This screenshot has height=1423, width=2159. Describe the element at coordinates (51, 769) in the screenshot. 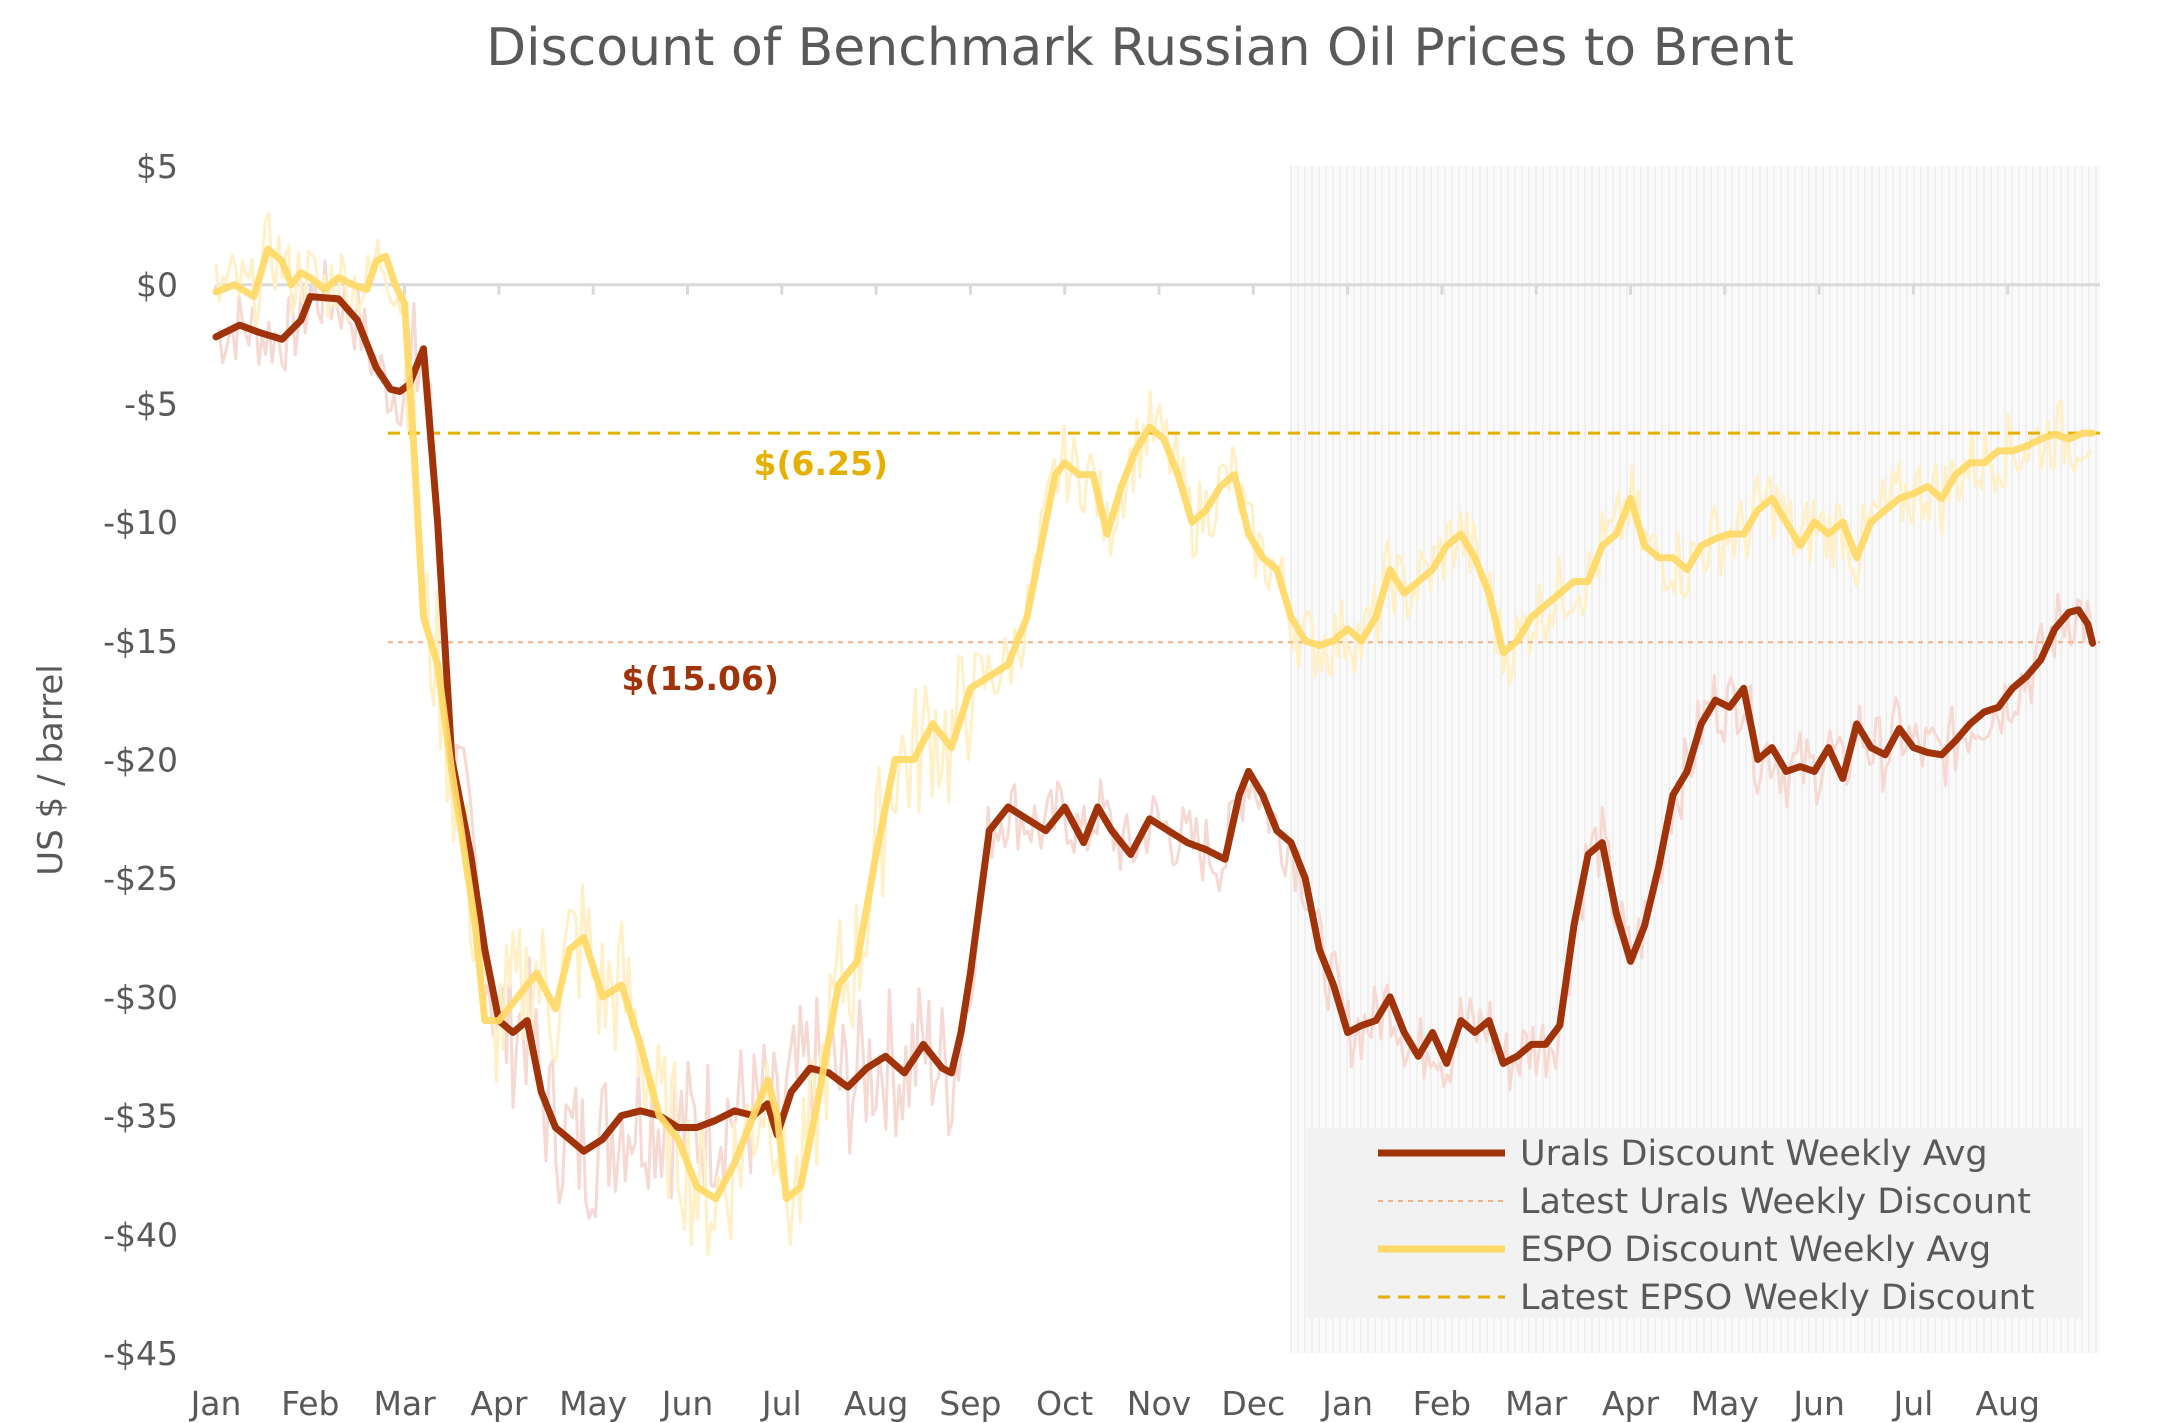

I see `y-axis-label: US $ / barrel` at that location.